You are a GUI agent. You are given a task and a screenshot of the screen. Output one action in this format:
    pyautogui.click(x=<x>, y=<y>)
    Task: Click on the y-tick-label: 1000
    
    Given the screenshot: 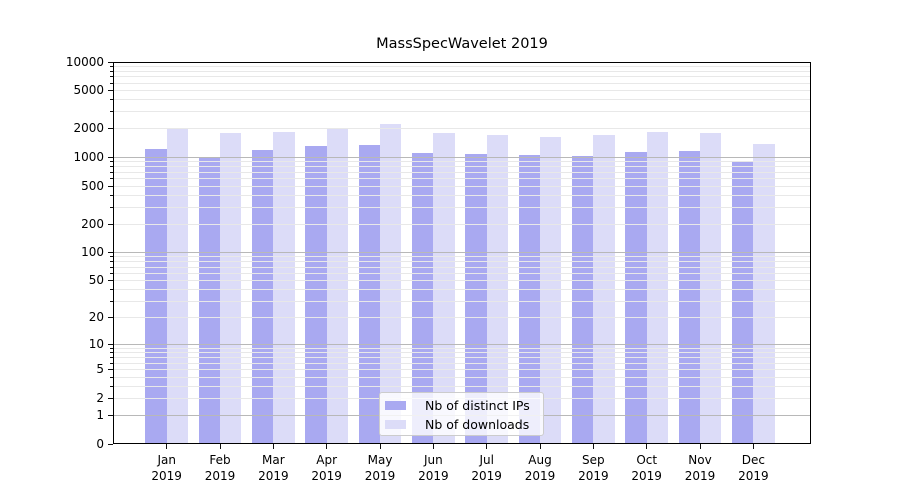 What is the action you would take?
    pyautogui.click(x=88, y=157)
    